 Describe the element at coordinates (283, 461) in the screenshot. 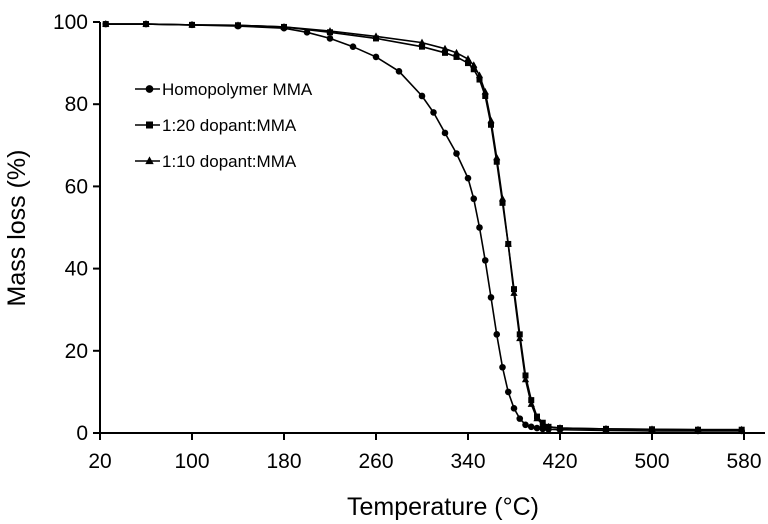

I see `x-tick-label: 180` at that location.